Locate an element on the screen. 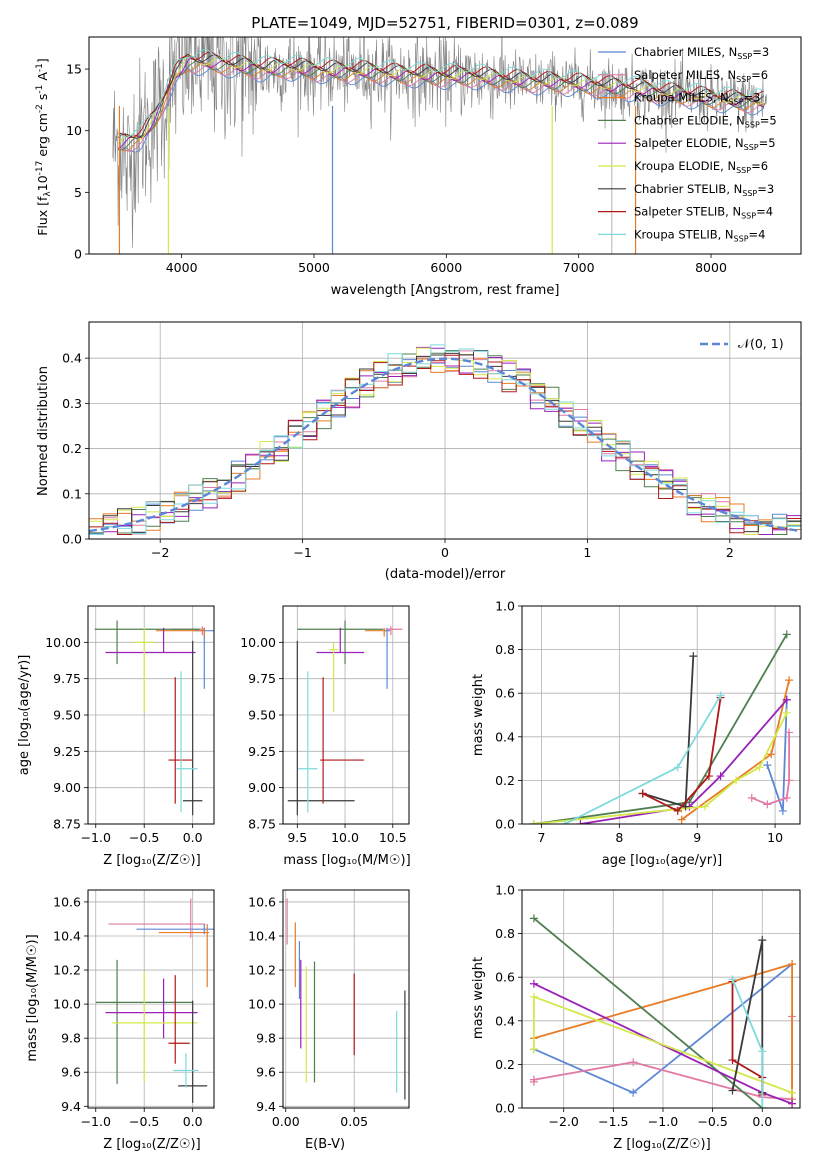 This screenshot has width=819, height=1170. mass-z-xlabel: Z [log₁₀(Z/Z☉)] is located at coordinates (151, 1144).